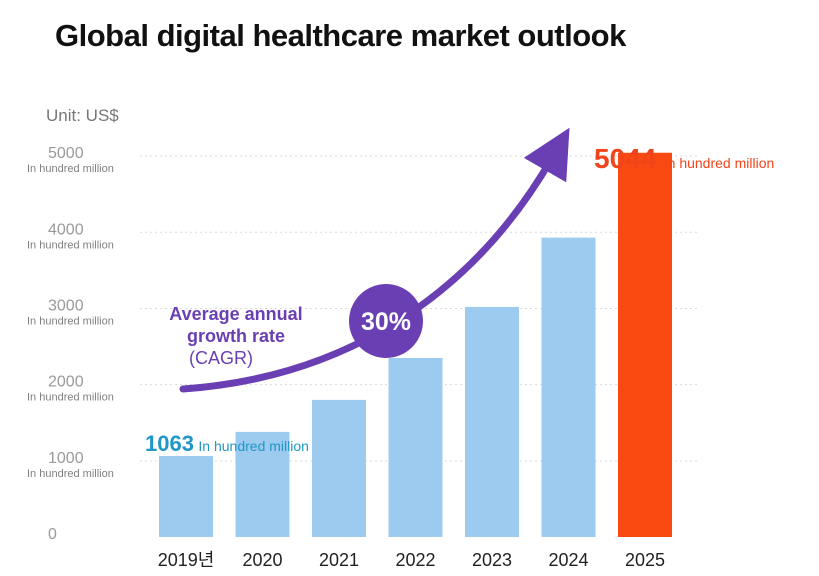 The width and height of the screenshot is (819, 576). I want to click on chart-title: Global digital healthcare market outlook, so click(340, 35).